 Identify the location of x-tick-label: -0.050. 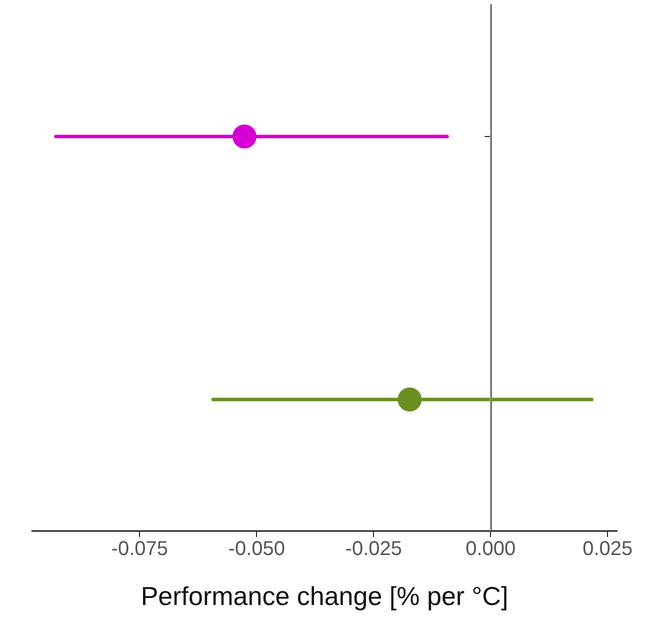
(256, 549).